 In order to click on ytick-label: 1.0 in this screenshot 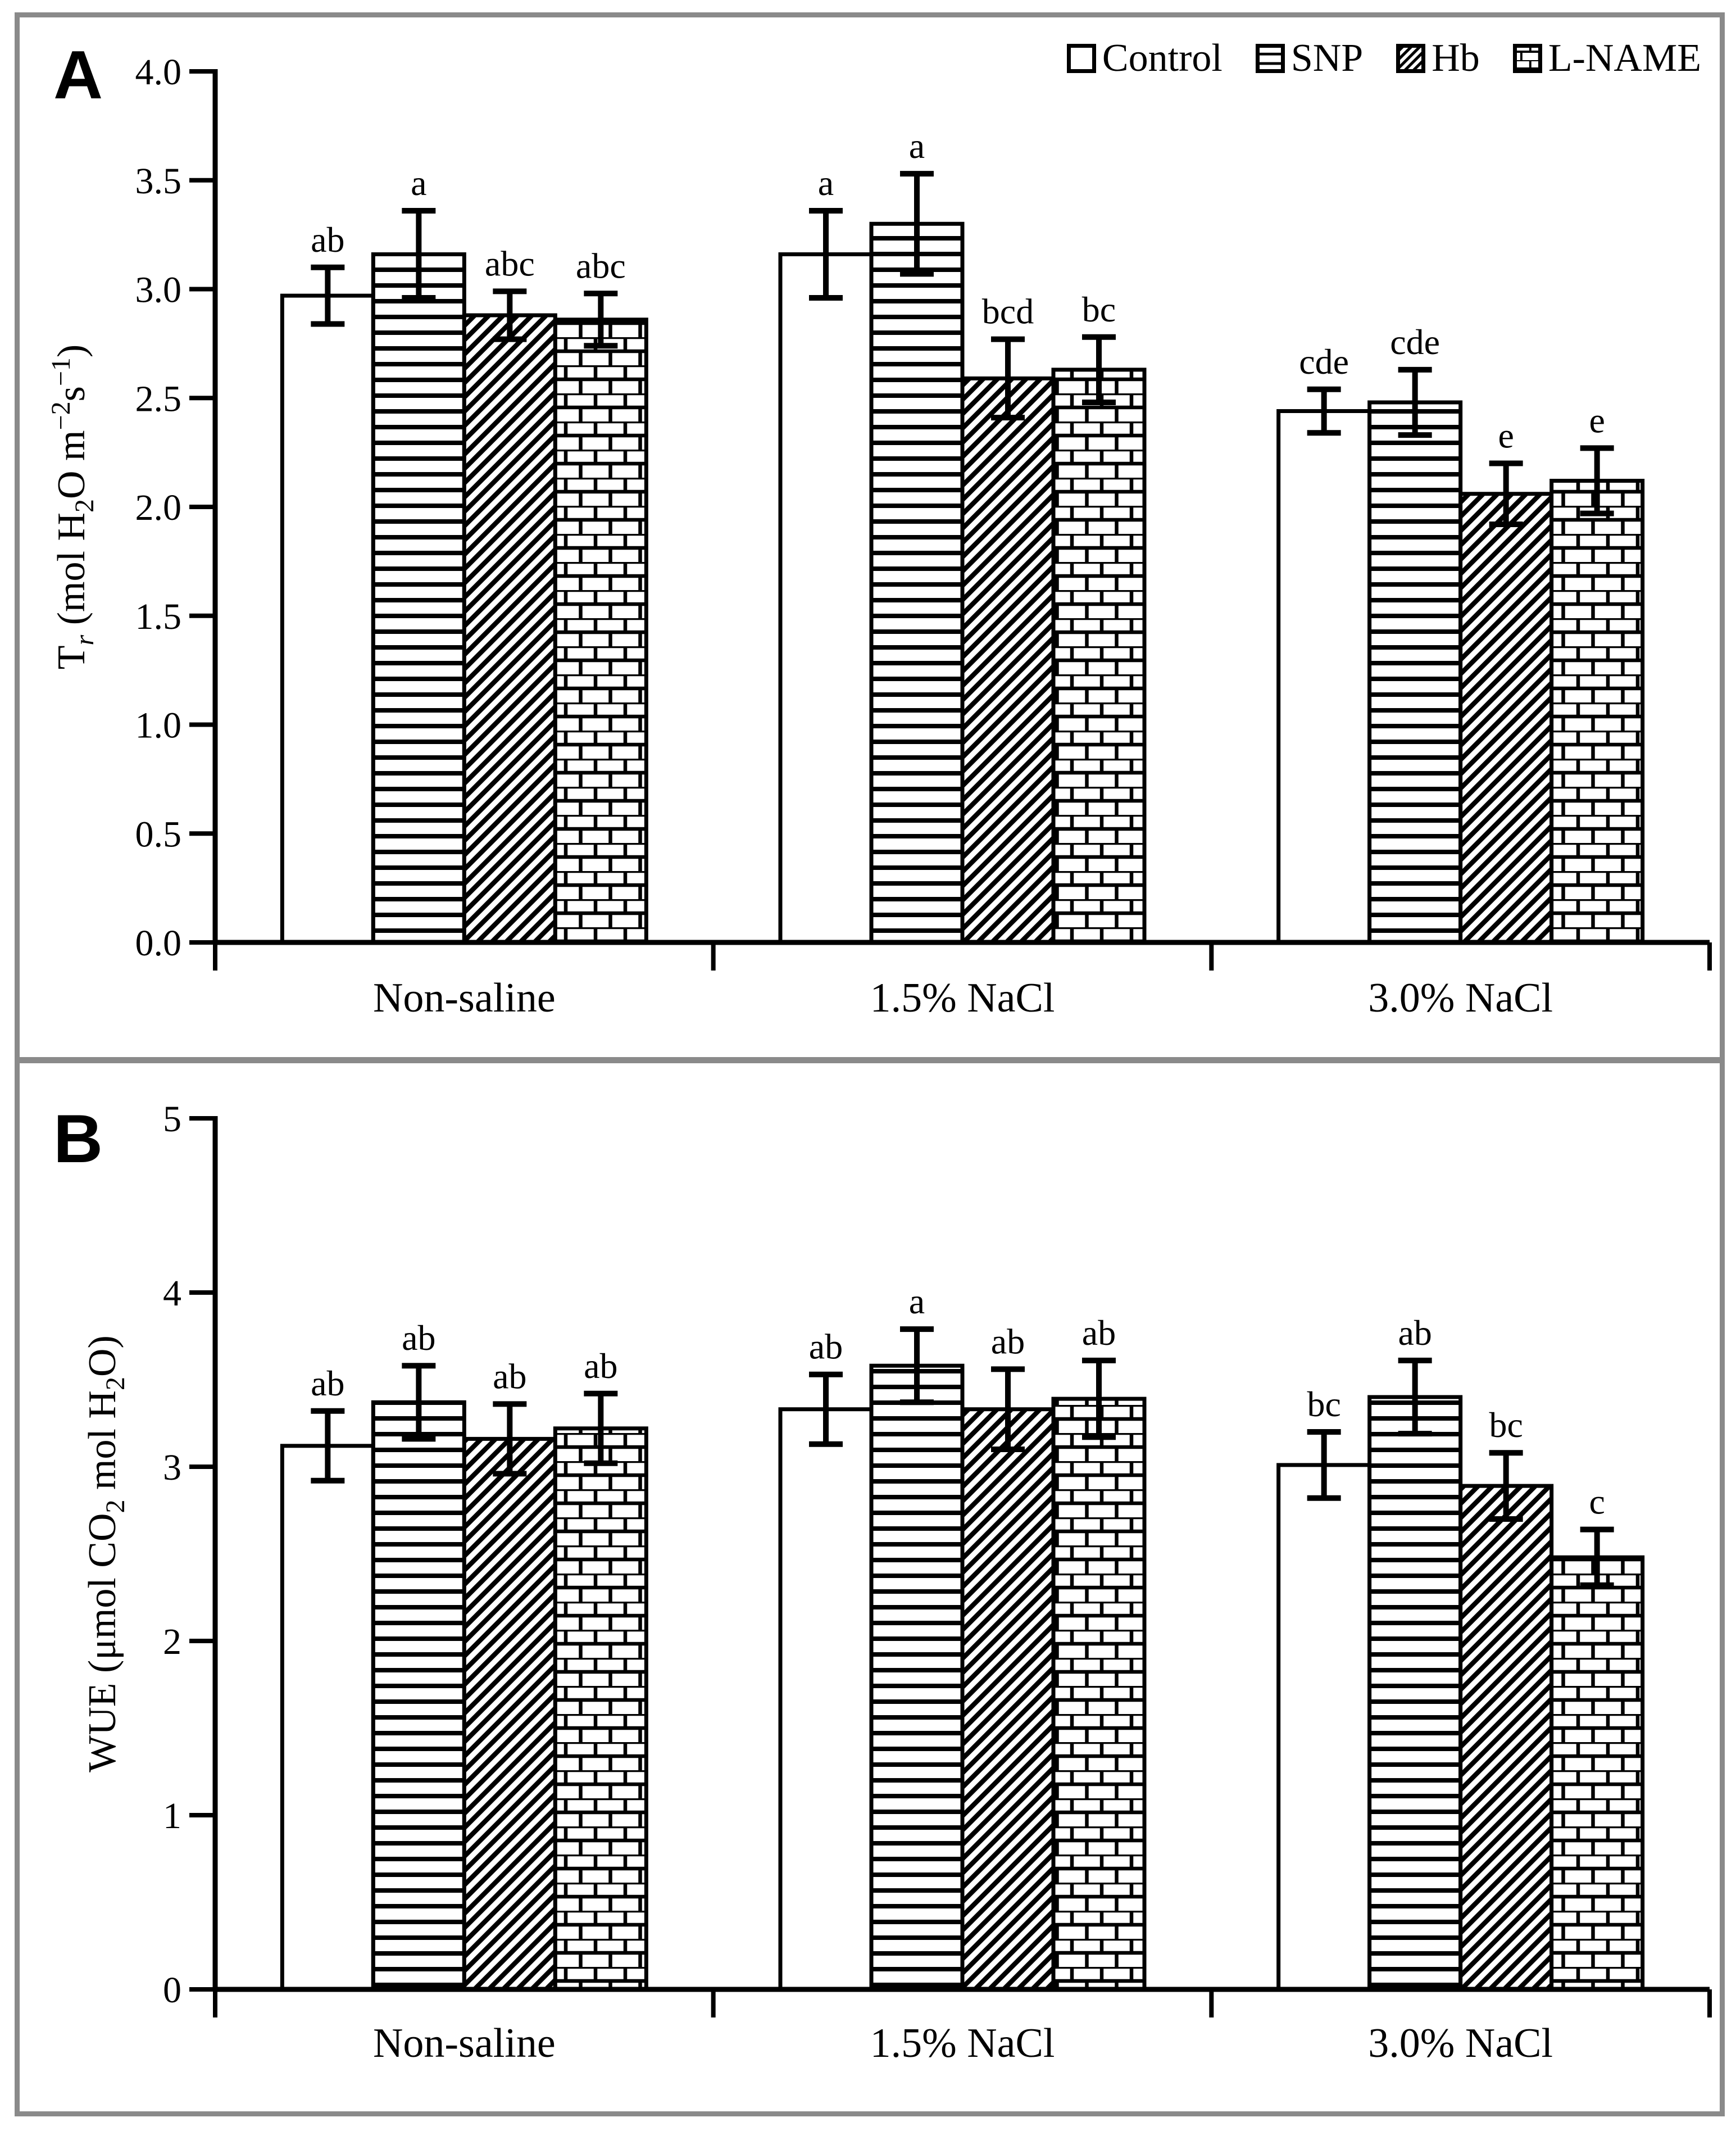, I will do `click(158, 726)`.